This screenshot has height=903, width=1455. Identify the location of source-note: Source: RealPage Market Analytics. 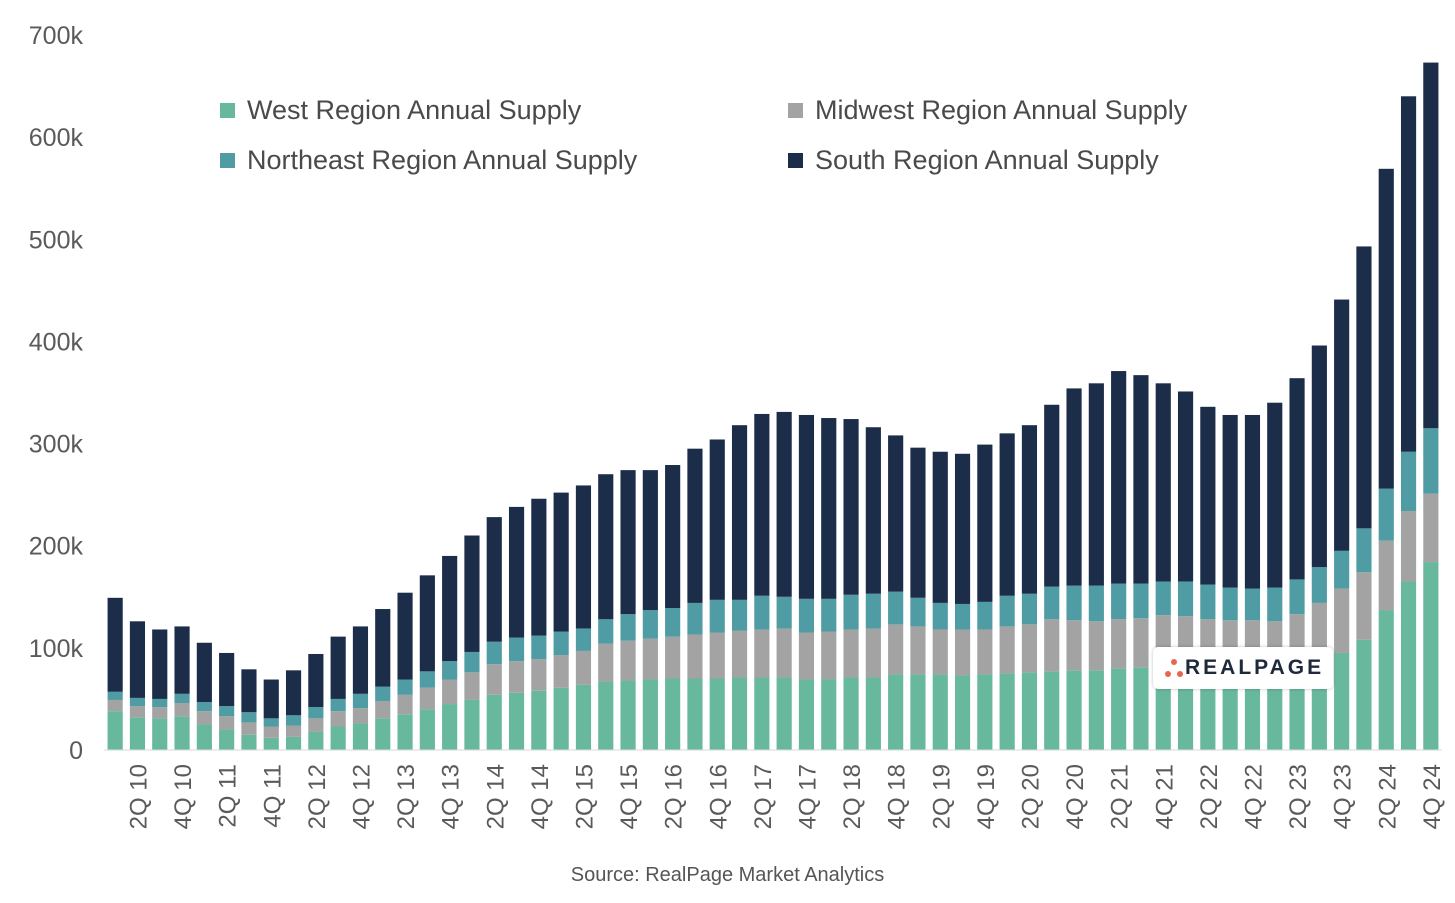
(727, 875).